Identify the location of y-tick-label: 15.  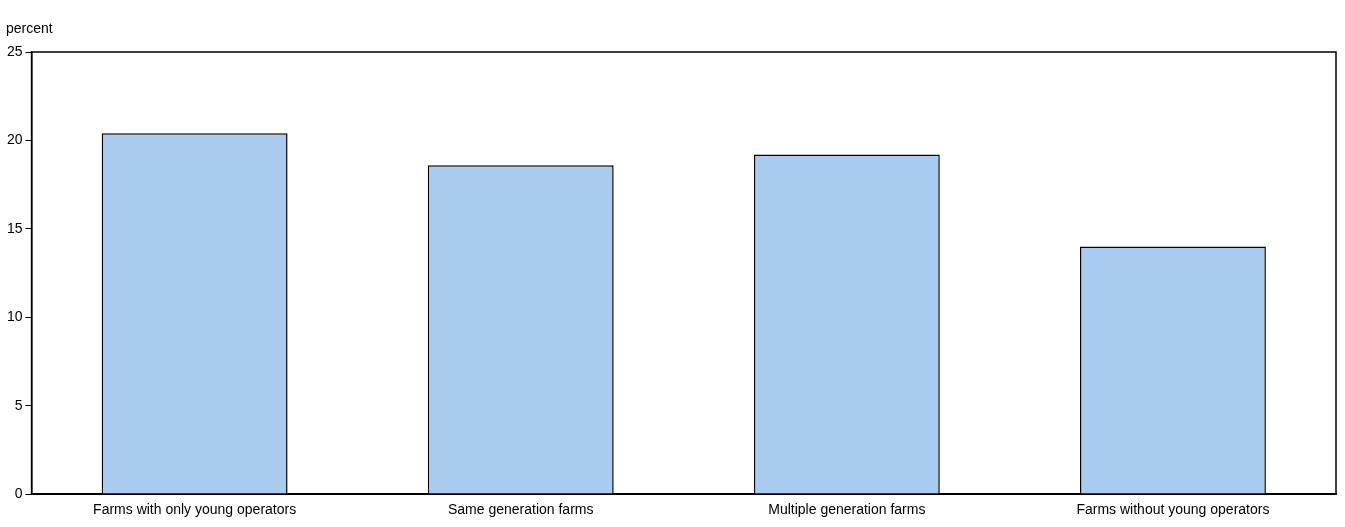
(14, 227).